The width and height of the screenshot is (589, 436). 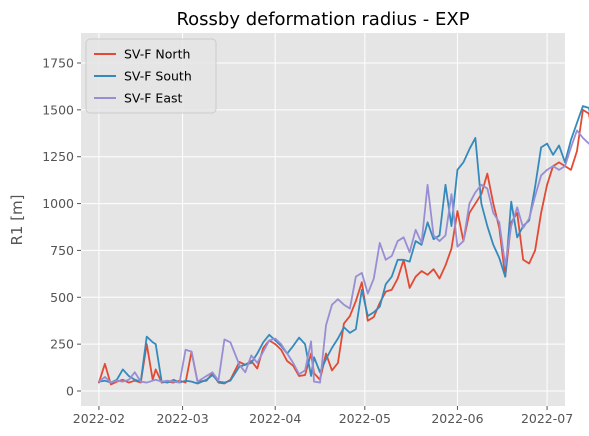 What do you see at coordinates (62, 250) in the screenshot?
I see `y-tick-label: 750` at bounding box center [62, 250].